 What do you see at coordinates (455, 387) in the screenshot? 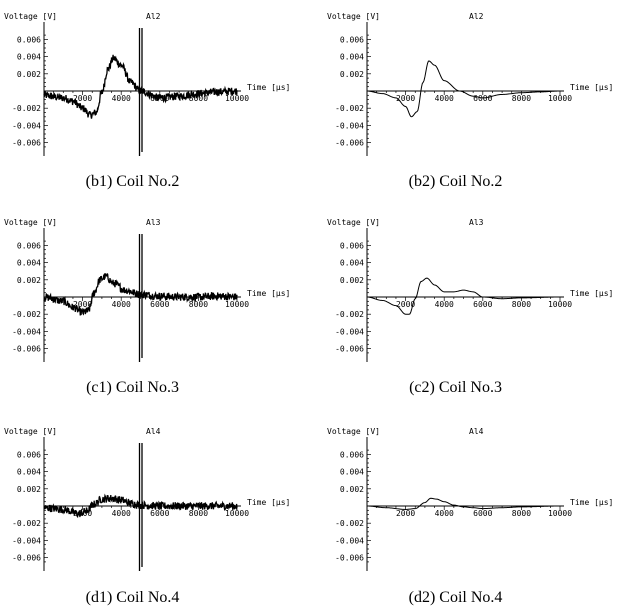
I see `panel-caption: (c2) Coil No.3` at bounding box center [455, 387].